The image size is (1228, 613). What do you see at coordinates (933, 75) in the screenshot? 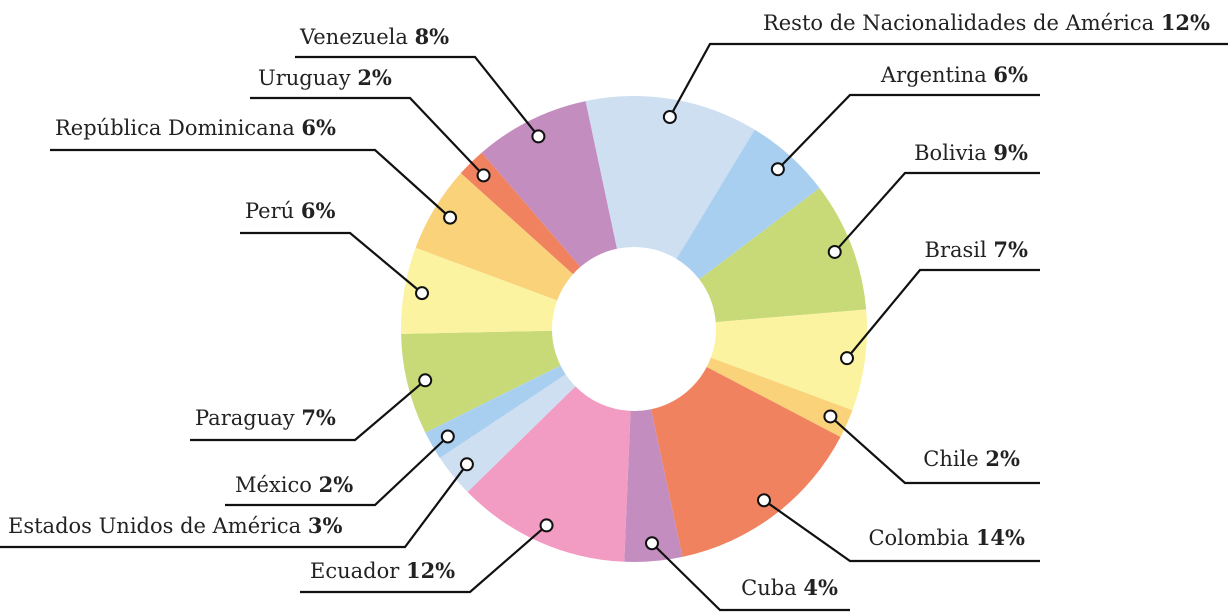
I see `category-name: Argentina` at bounding box center [933, 75].